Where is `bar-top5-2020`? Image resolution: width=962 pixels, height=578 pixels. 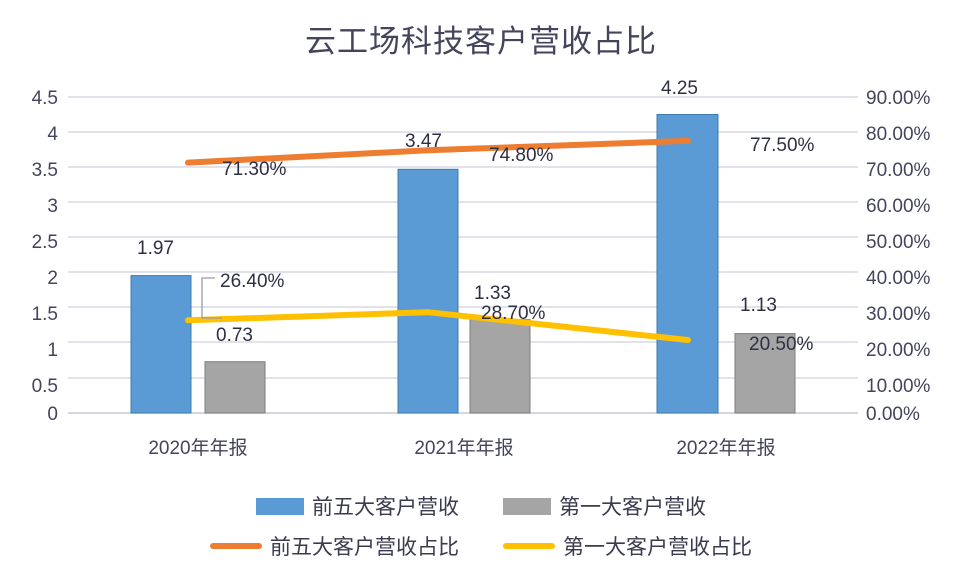
bar-top5-2020 is located at coordinates (161, 344).